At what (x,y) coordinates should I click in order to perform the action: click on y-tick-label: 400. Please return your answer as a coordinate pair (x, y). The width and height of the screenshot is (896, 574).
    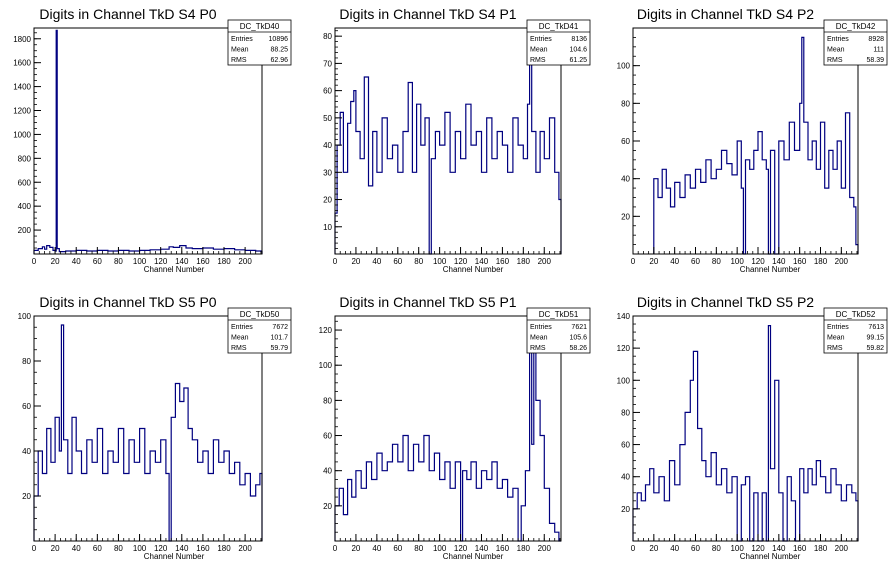
    Looking at the image, I should click on (25, 206).